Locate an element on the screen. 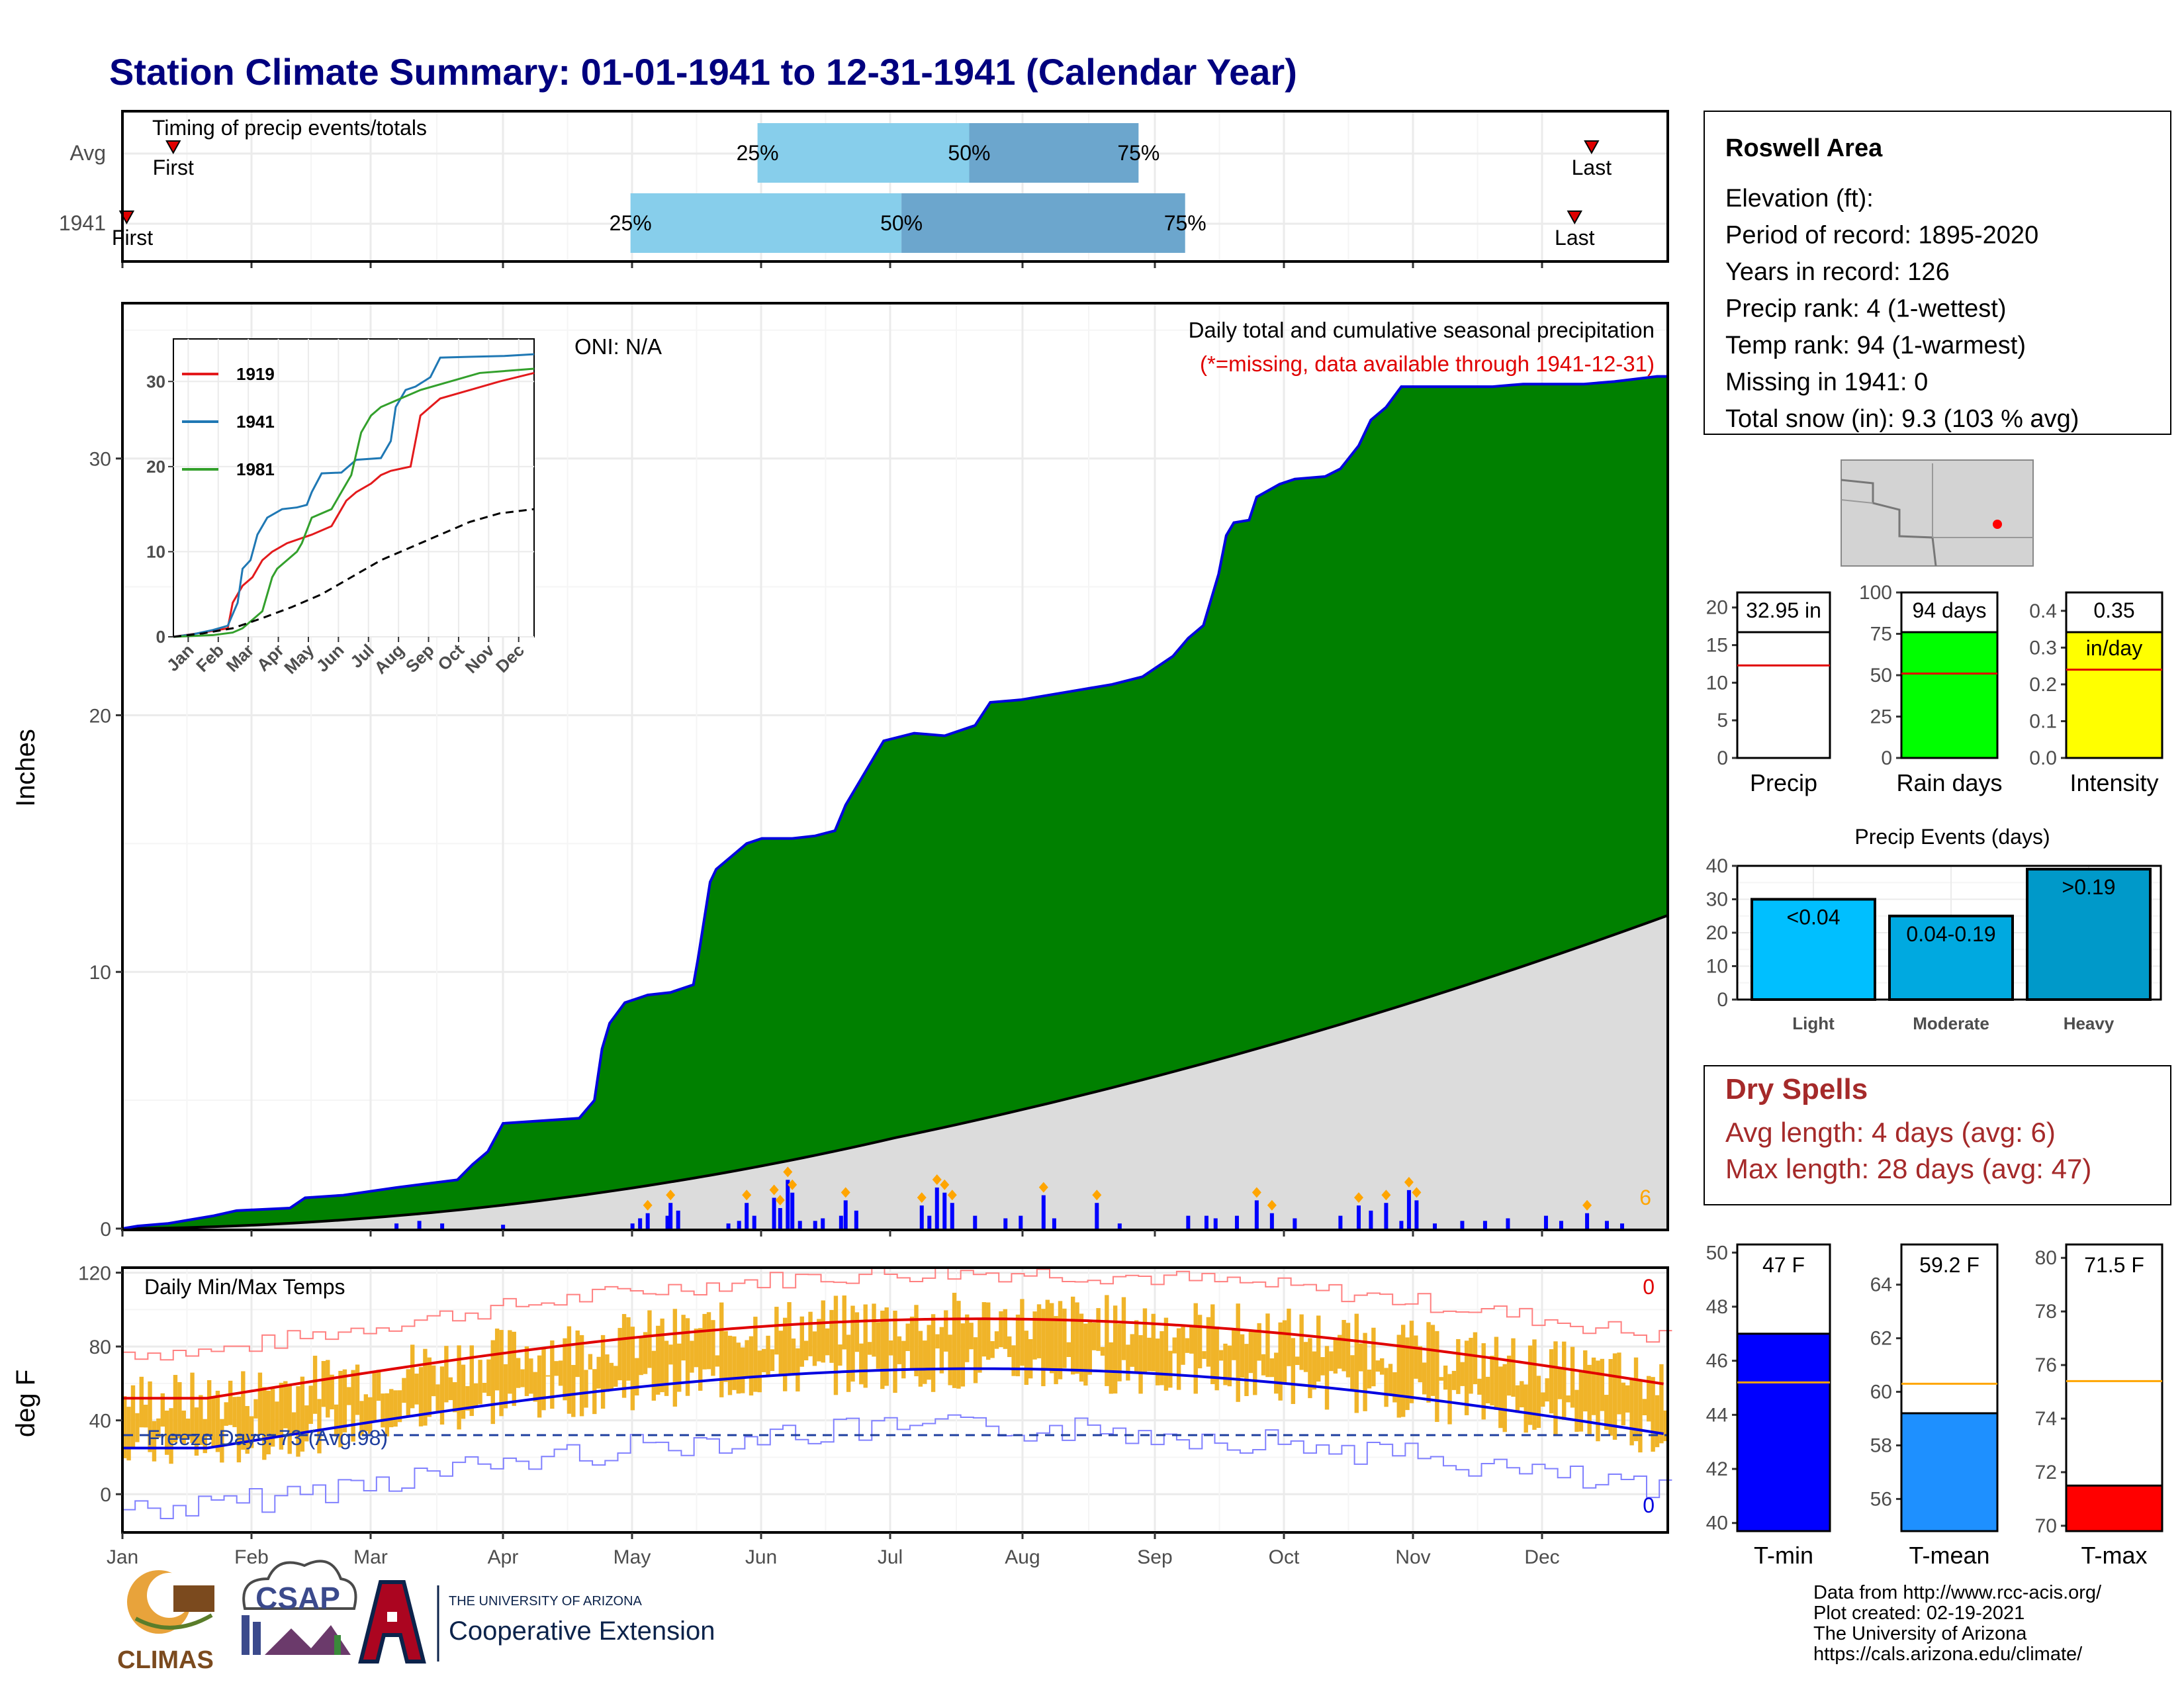 The image size is (2184, 1688). station-info-line: Precip rank: 4 (1-wettest) is located at coordinates (1866, 309).